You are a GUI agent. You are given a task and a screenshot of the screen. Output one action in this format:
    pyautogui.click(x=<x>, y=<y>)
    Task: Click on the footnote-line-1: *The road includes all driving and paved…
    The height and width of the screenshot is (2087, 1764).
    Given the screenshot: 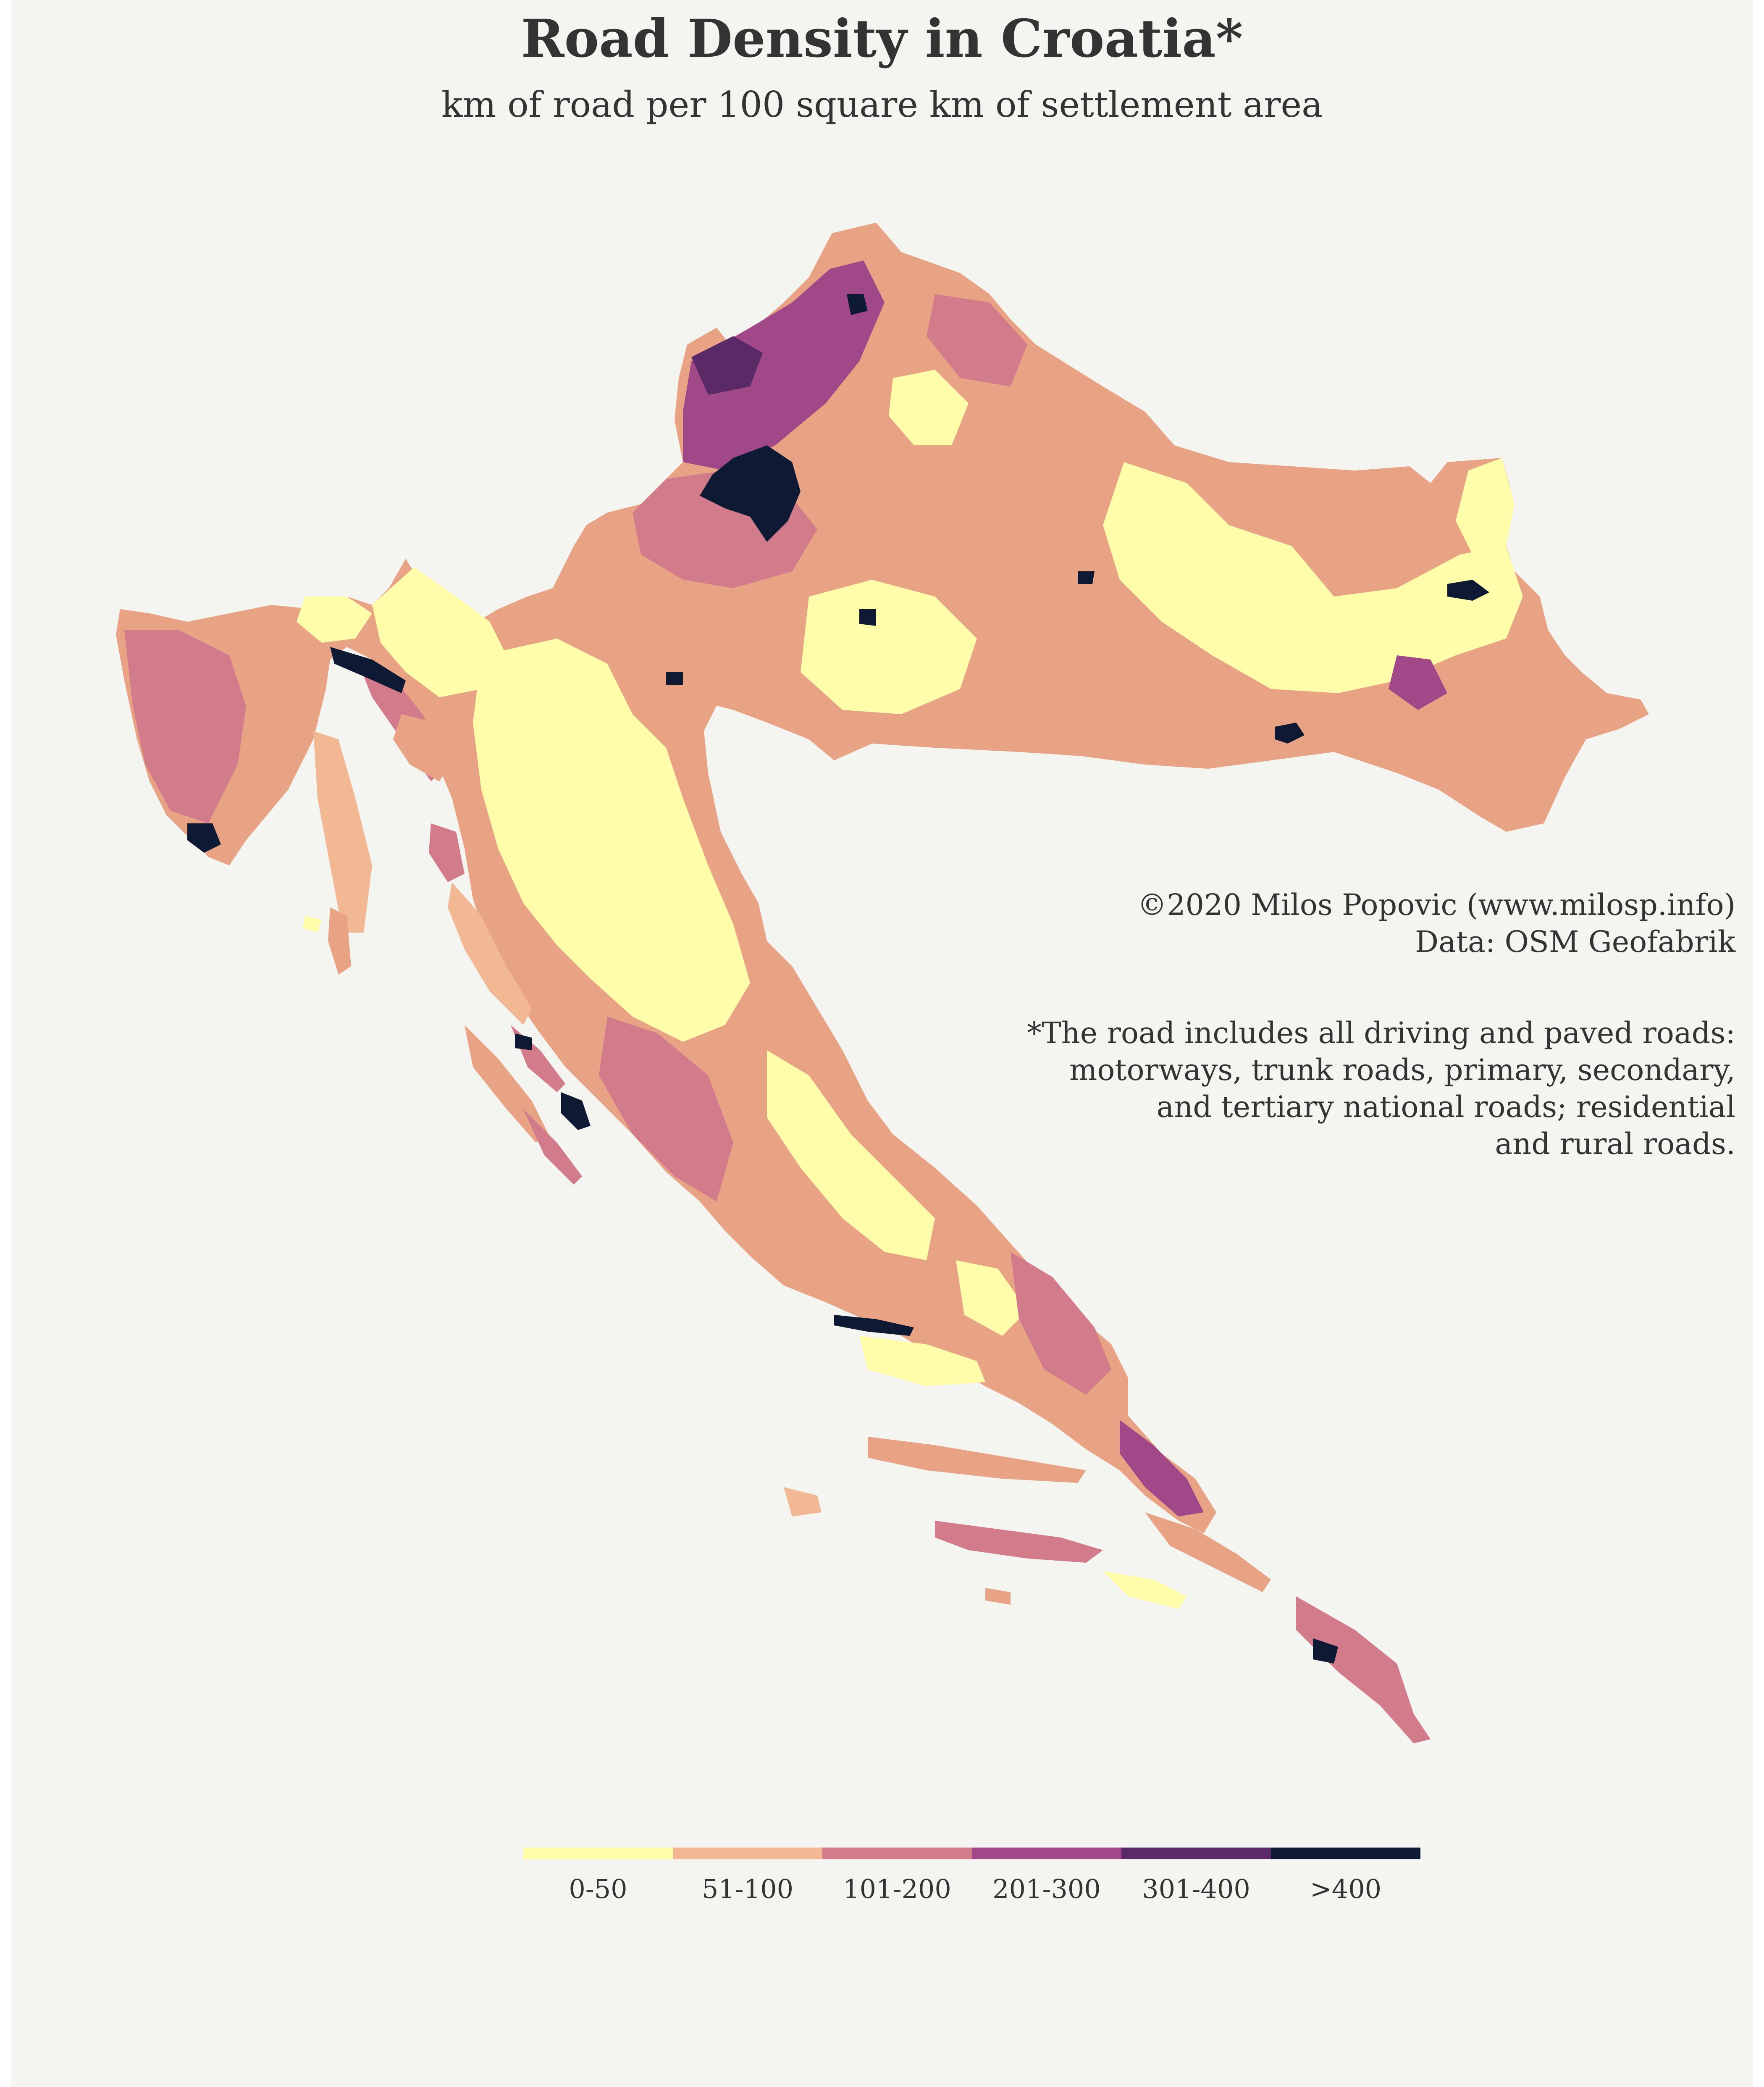 What is the action you would take?
    pyautogui.click(x=1380, y=1033)
    